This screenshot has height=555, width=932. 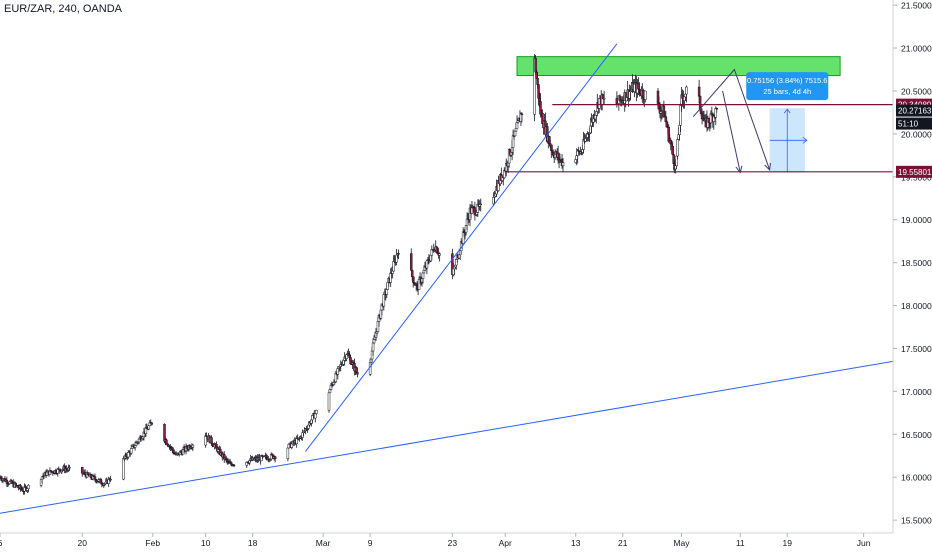 What do you see at coordinates (916, 91) in the screenshot?
I see `price-tick-label: 20.50000` at bounding box center [916, 91].